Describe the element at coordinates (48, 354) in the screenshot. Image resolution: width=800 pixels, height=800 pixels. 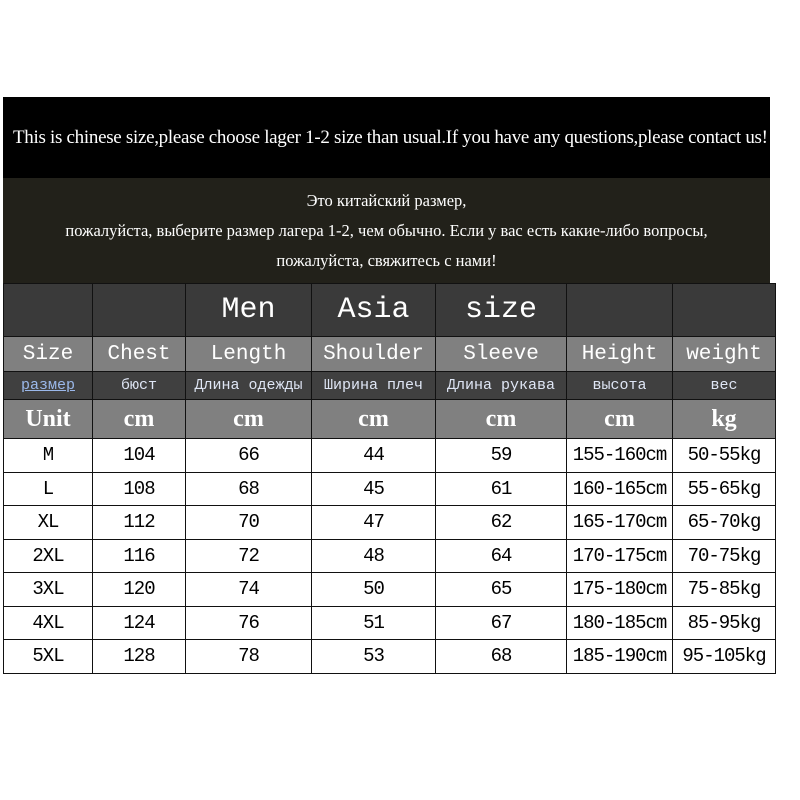
I see `cell: Size` at that location.